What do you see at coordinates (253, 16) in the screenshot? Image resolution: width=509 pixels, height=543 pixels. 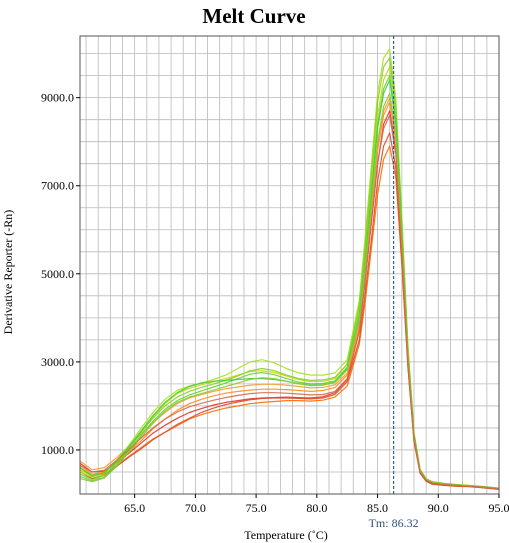 I see `chart-title: Melt Curve` at bounding box center [253, 16].